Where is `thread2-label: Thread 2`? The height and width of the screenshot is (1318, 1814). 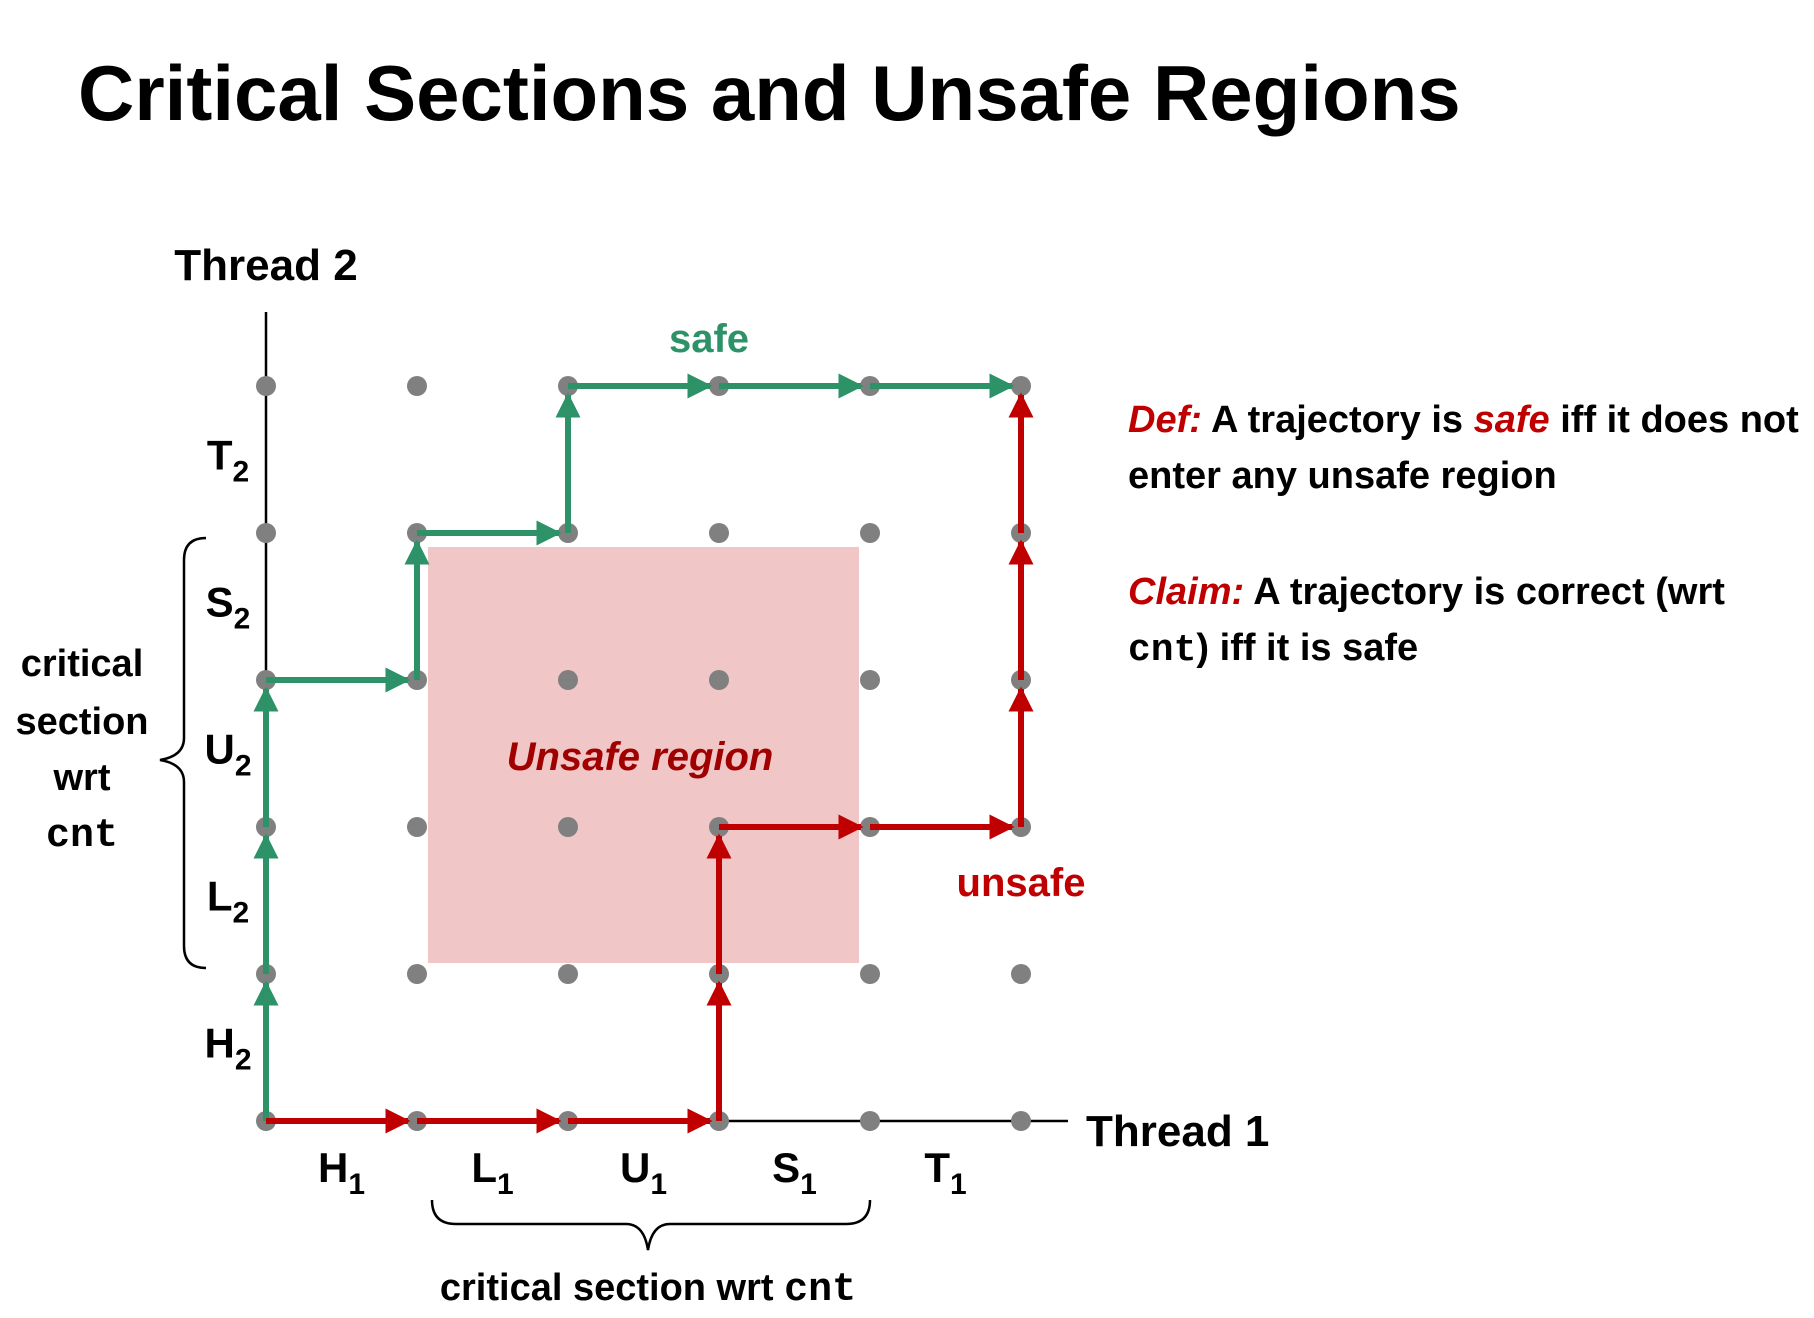 thread2-label: Thread 2 is located at coordinates (265, 265).